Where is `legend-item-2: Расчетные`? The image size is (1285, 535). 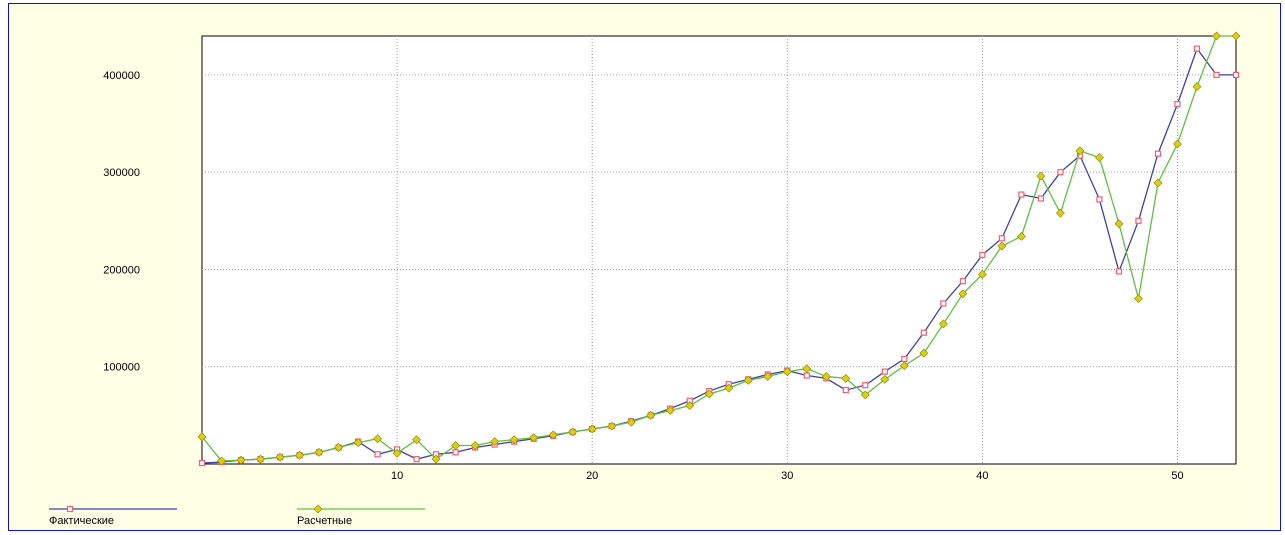
legend-item-2: Расчетные is located at coordinates (361, 515).